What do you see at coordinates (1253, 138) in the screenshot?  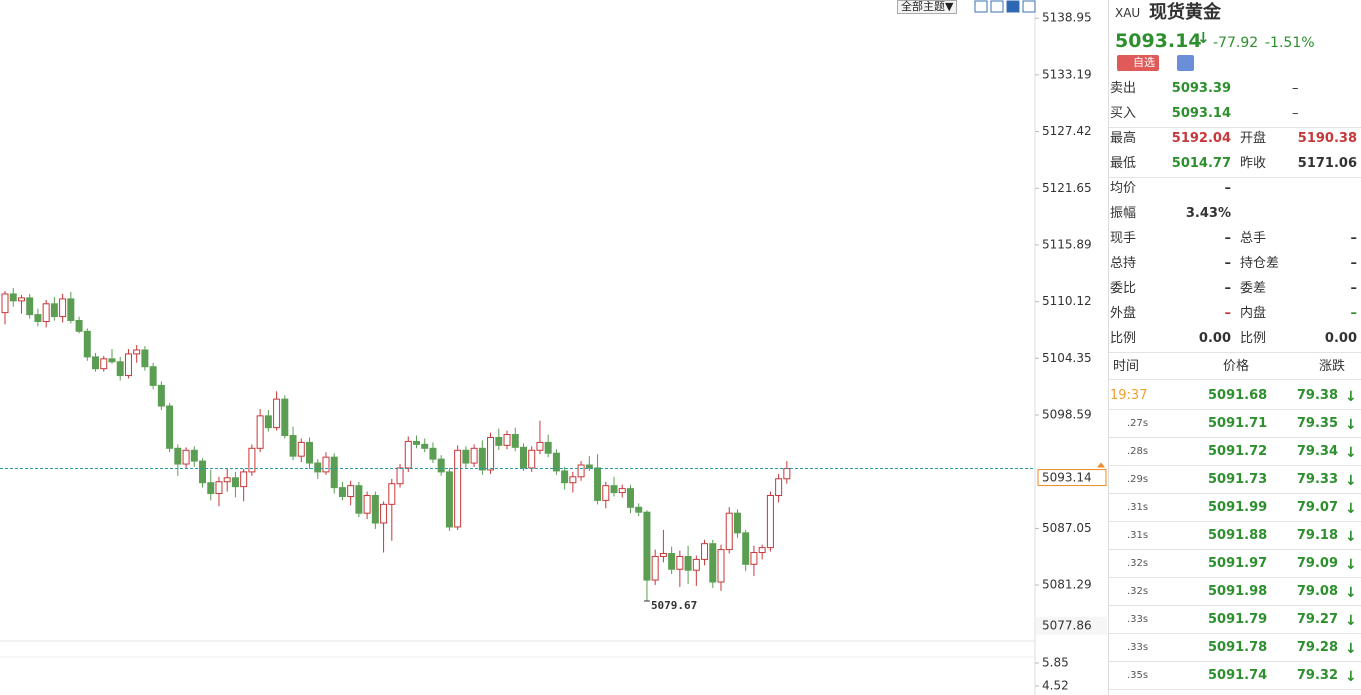 I see `field-label: 开盘` at bounding box center [1253, 138].